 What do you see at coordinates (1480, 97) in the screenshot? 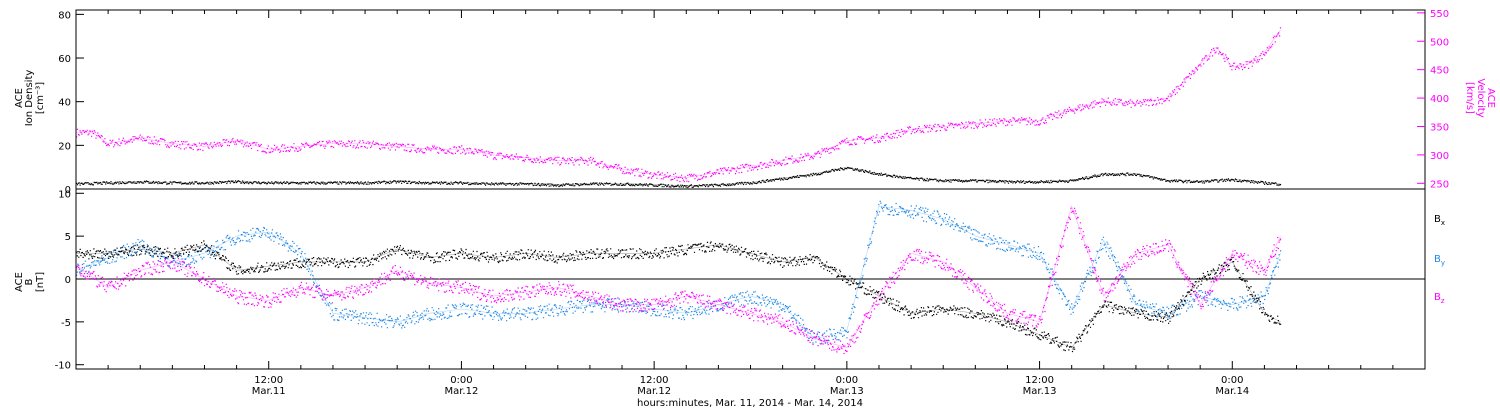
I see `velocity-axis-label-2: Velocity` at bounding box center [1480, 97].